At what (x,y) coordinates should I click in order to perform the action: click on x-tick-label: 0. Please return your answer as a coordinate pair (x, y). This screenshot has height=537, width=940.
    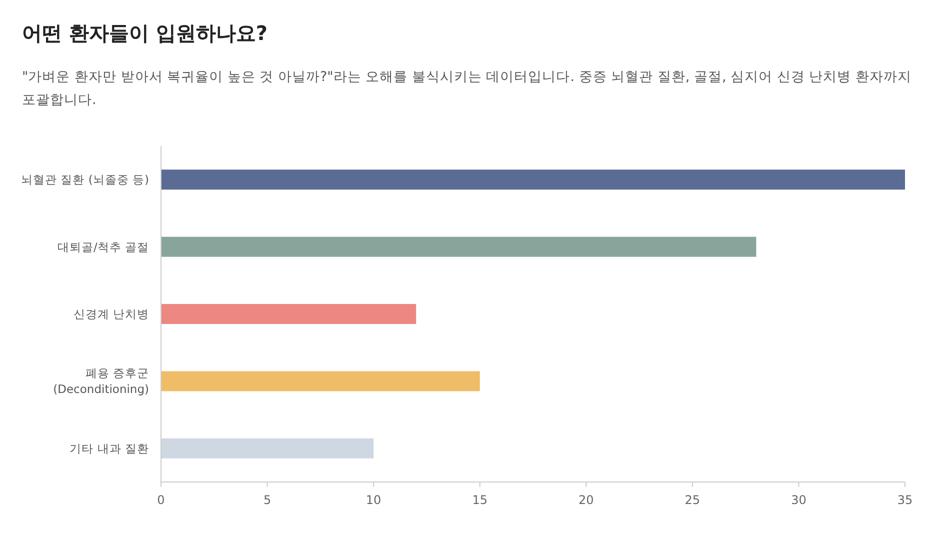
    Looking at the image, I should click on (161, 500).